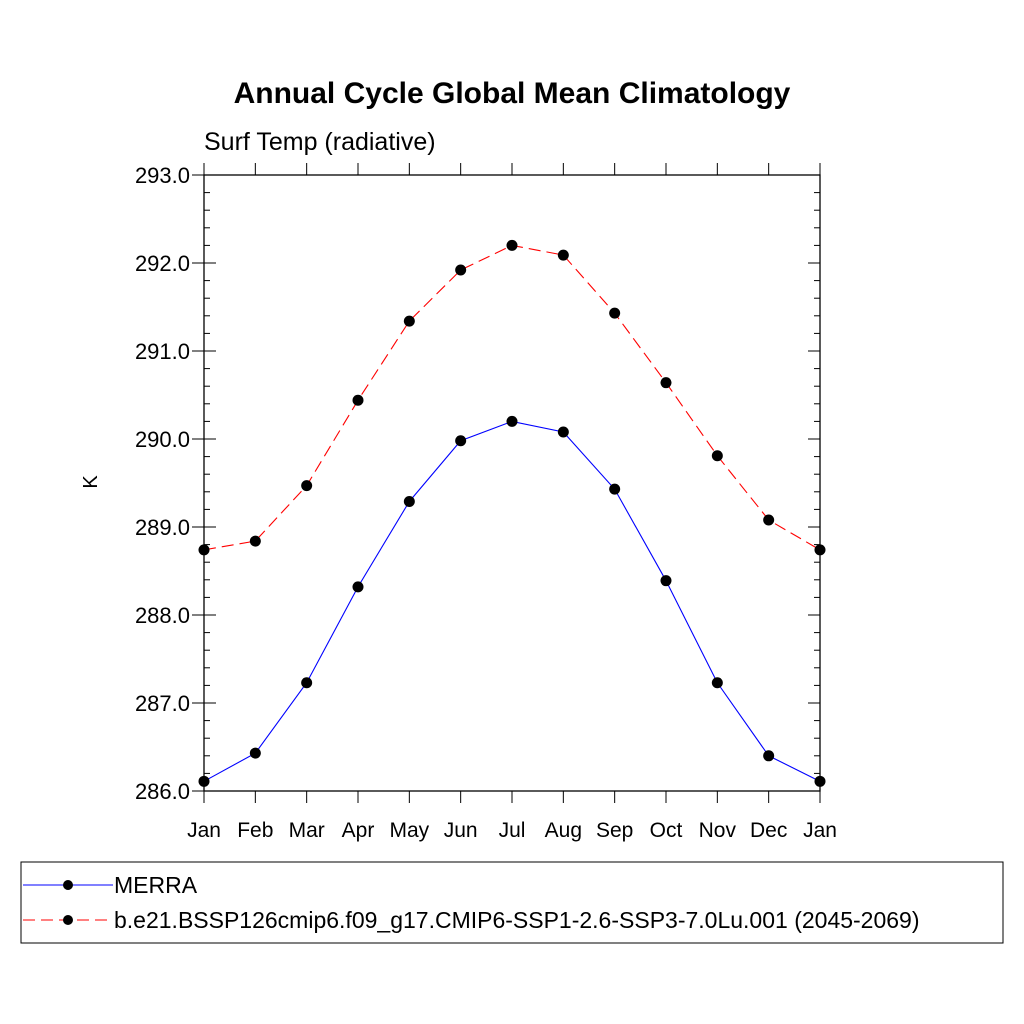  What do you see at coordinates (162, 791) in the screenshot?
I see `y-tick-label: 286.0` at bounding box center [162, 791].